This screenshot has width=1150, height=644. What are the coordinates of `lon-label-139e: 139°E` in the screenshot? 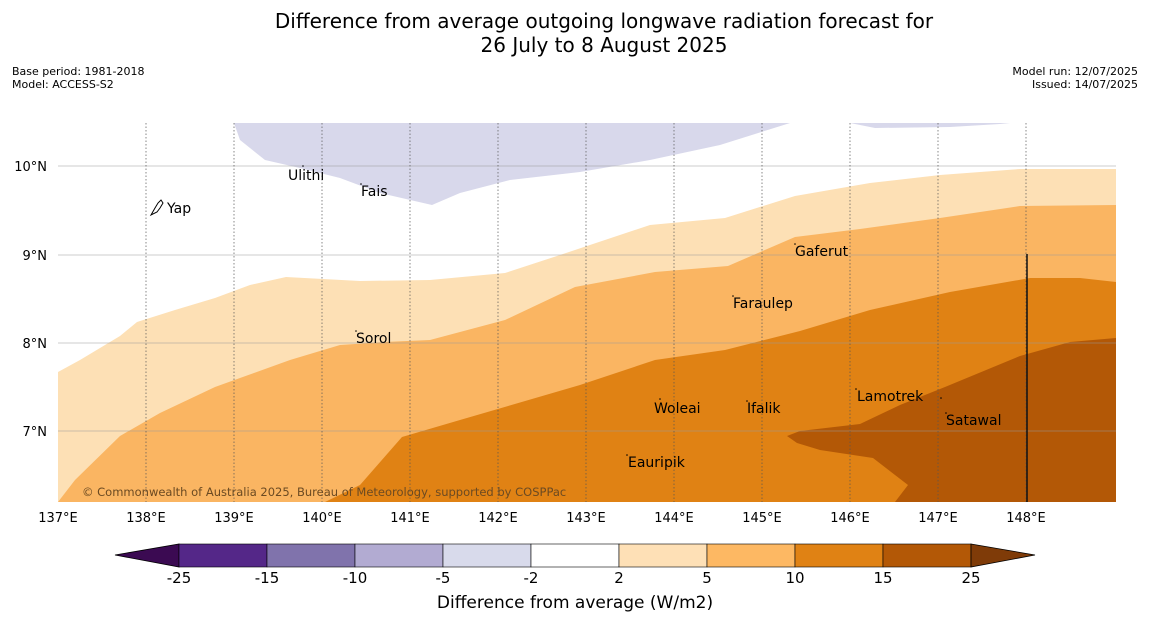 It's located at (234, 518).